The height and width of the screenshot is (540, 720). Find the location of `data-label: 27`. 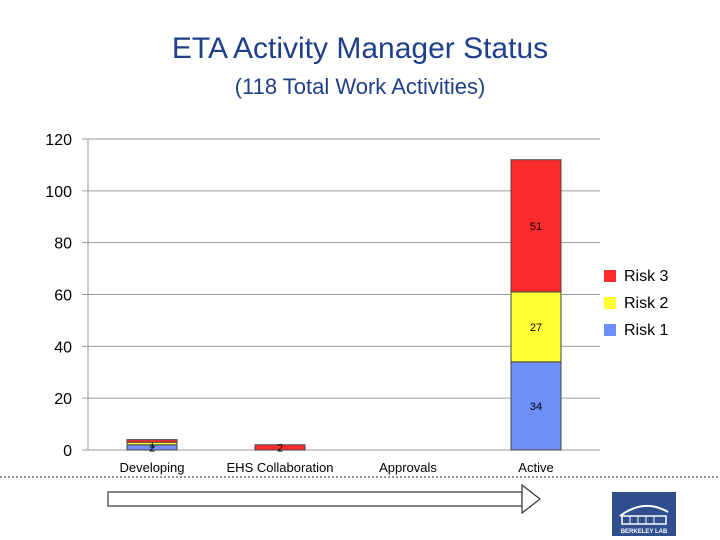

data-label: 27 is located at coordinates (536, 328).